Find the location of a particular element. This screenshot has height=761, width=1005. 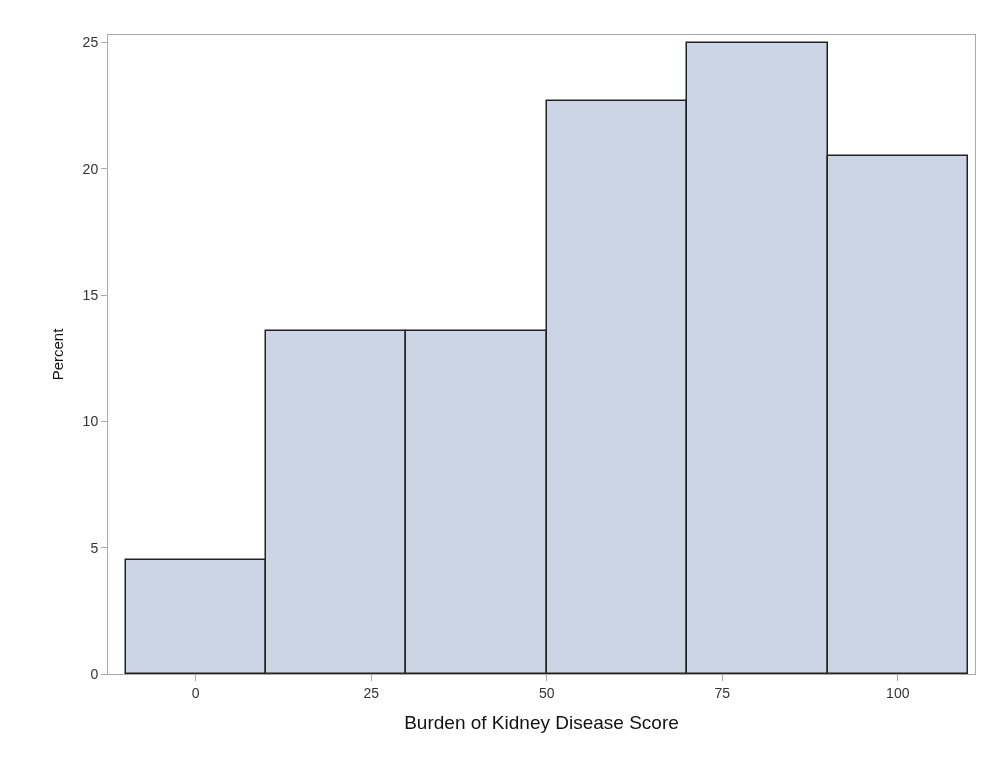

x-tick-label: 50 is located at coordinates (546, 692).